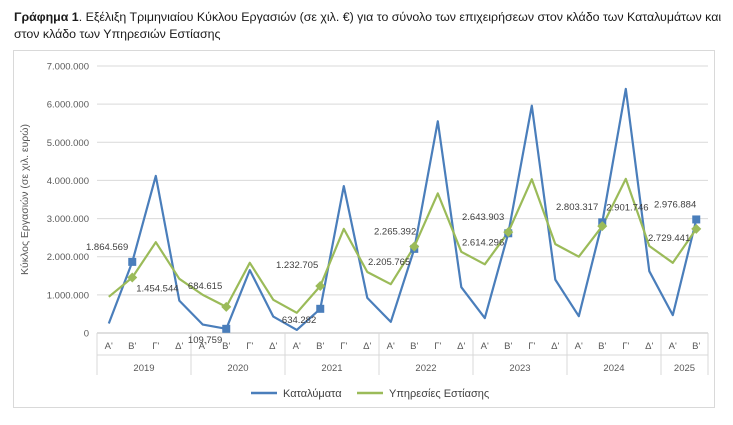  I want to click on y-tick-label: 1.000.000, so click(68, 295).